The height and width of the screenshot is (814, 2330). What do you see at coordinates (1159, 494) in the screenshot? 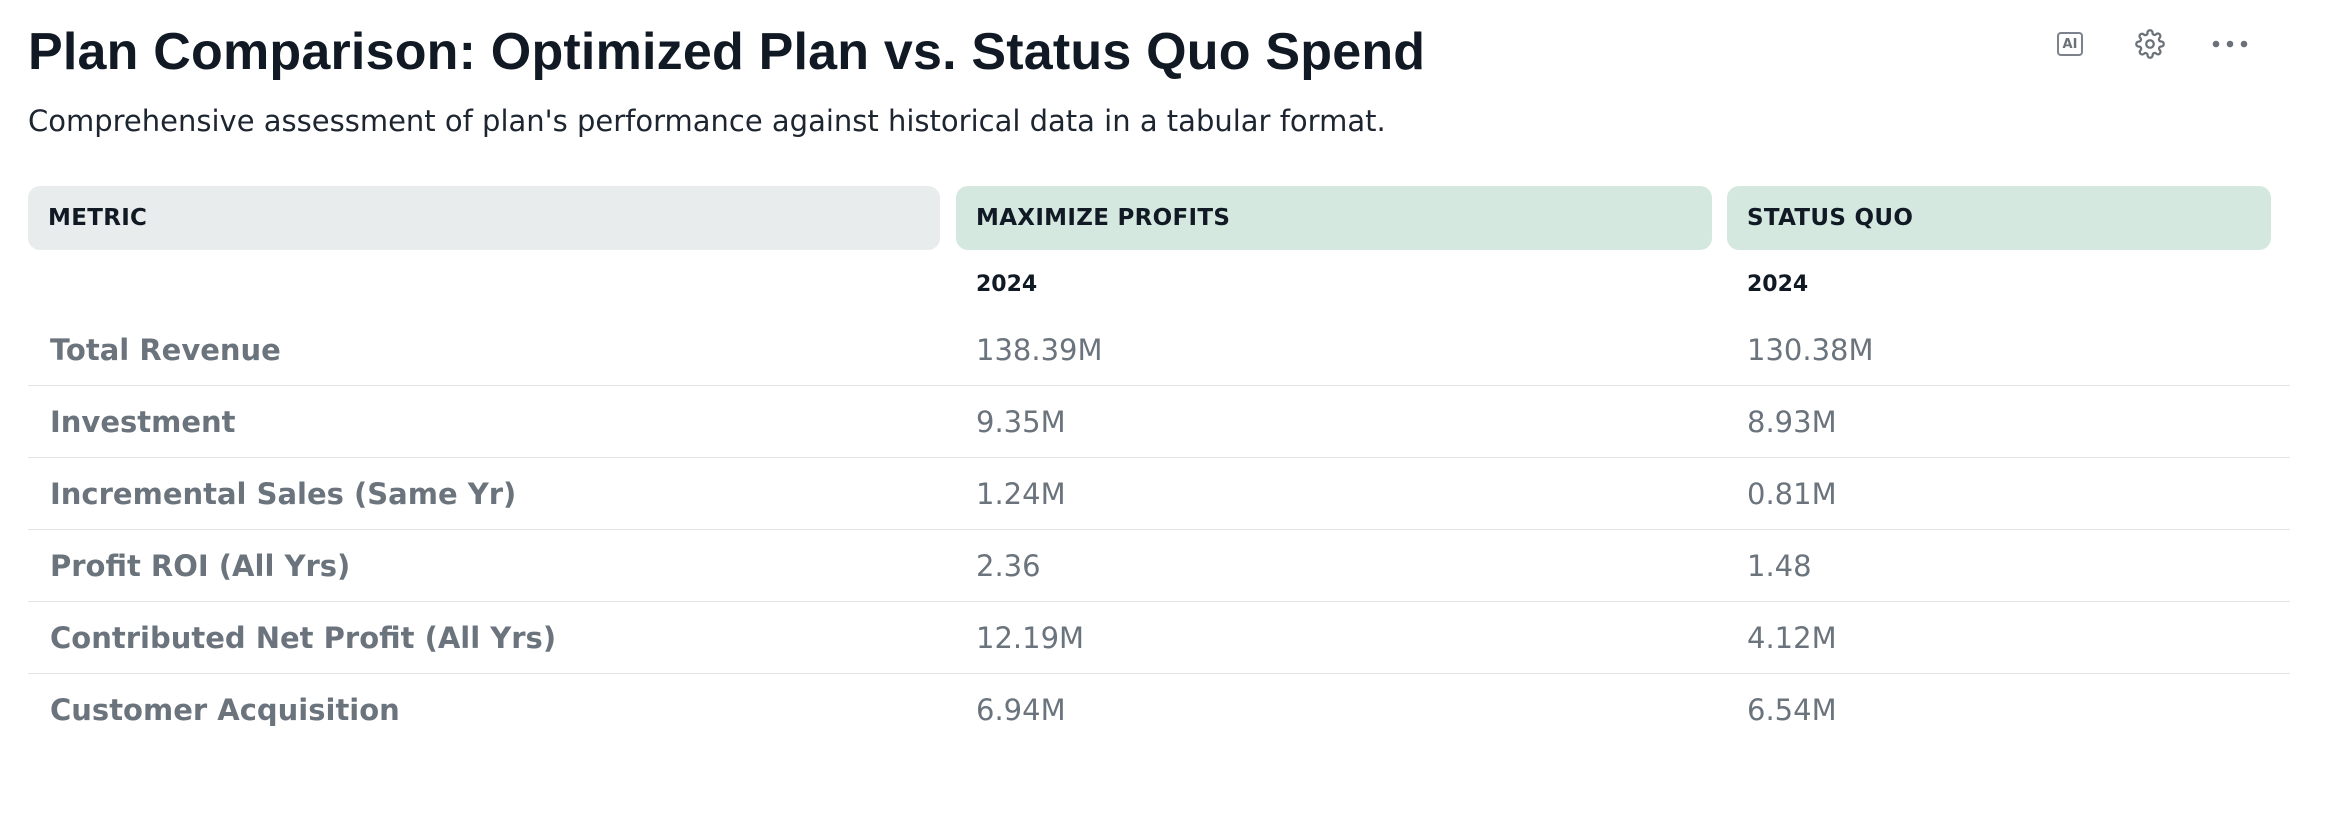
I see `table-row: Incremental Sales (Same Yr) 1.24M 0.81M` at bounding box center [1159, 494].